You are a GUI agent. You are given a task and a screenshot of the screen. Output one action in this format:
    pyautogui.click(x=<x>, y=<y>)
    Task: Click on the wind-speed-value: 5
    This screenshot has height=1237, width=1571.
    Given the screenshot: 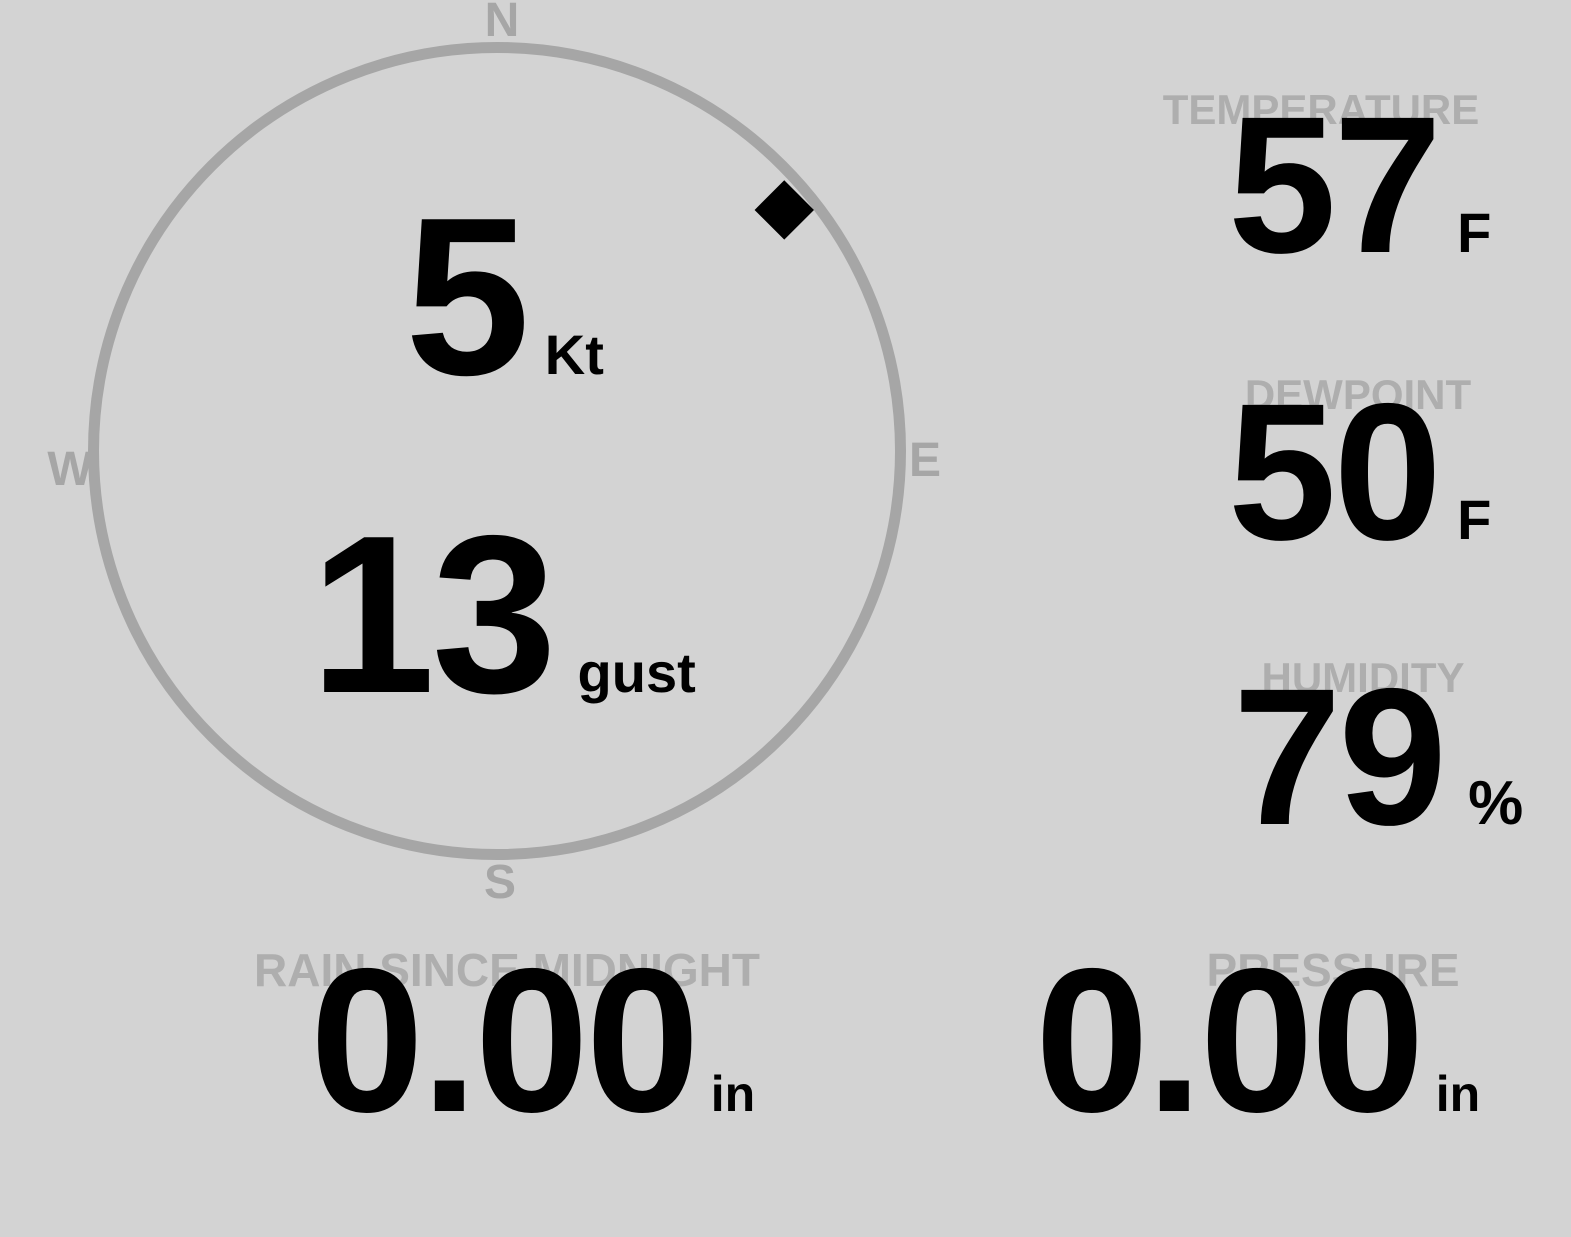 What is the action you would take?
    pyautogui.click(x=467, y=296)
    